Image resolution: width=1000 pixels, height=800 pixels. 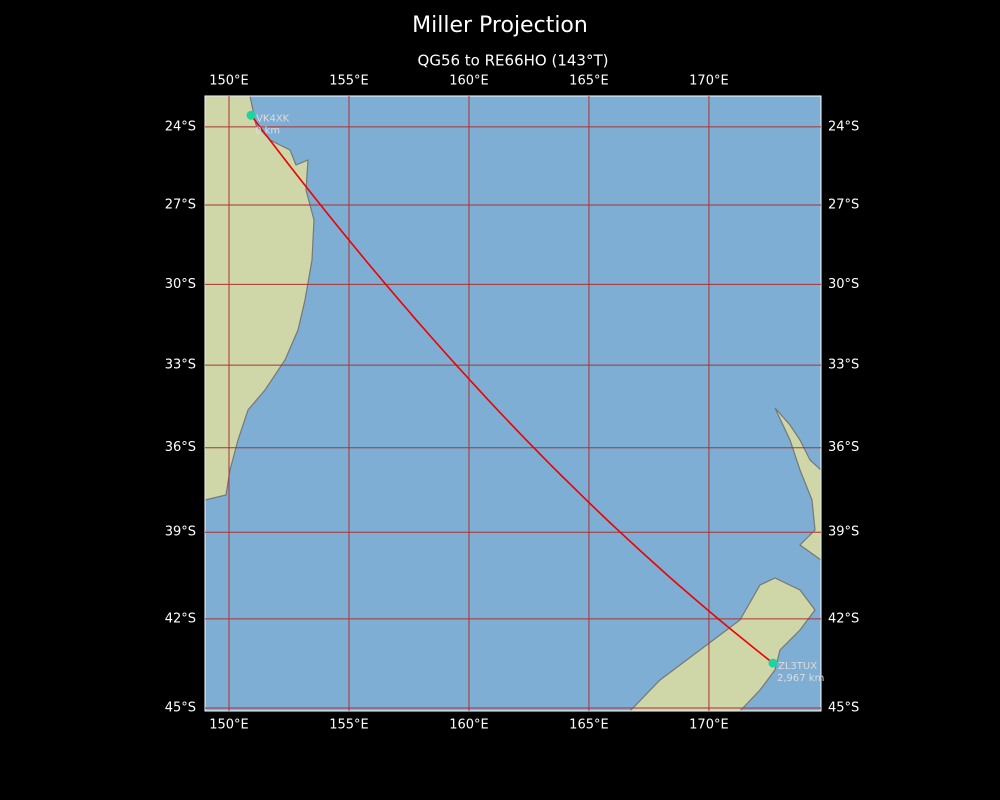 What do you see at coordinates (229, 725) in the screenshot?
I see `lon-label-bottom: 150°E` at bounding box center [229, 725].